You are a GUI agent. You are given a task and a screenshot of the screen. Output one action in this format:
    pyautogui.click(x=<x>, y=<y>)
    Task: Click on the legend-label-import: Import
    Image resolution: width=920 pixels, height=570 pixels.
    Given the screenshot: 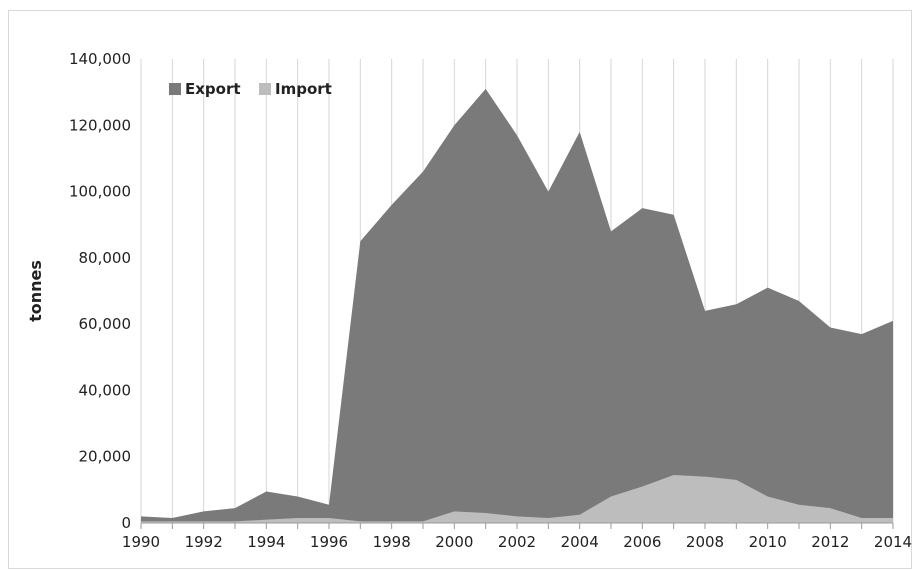 What is the action you would take?
    pyautogui.click(x=303, y=89)
    